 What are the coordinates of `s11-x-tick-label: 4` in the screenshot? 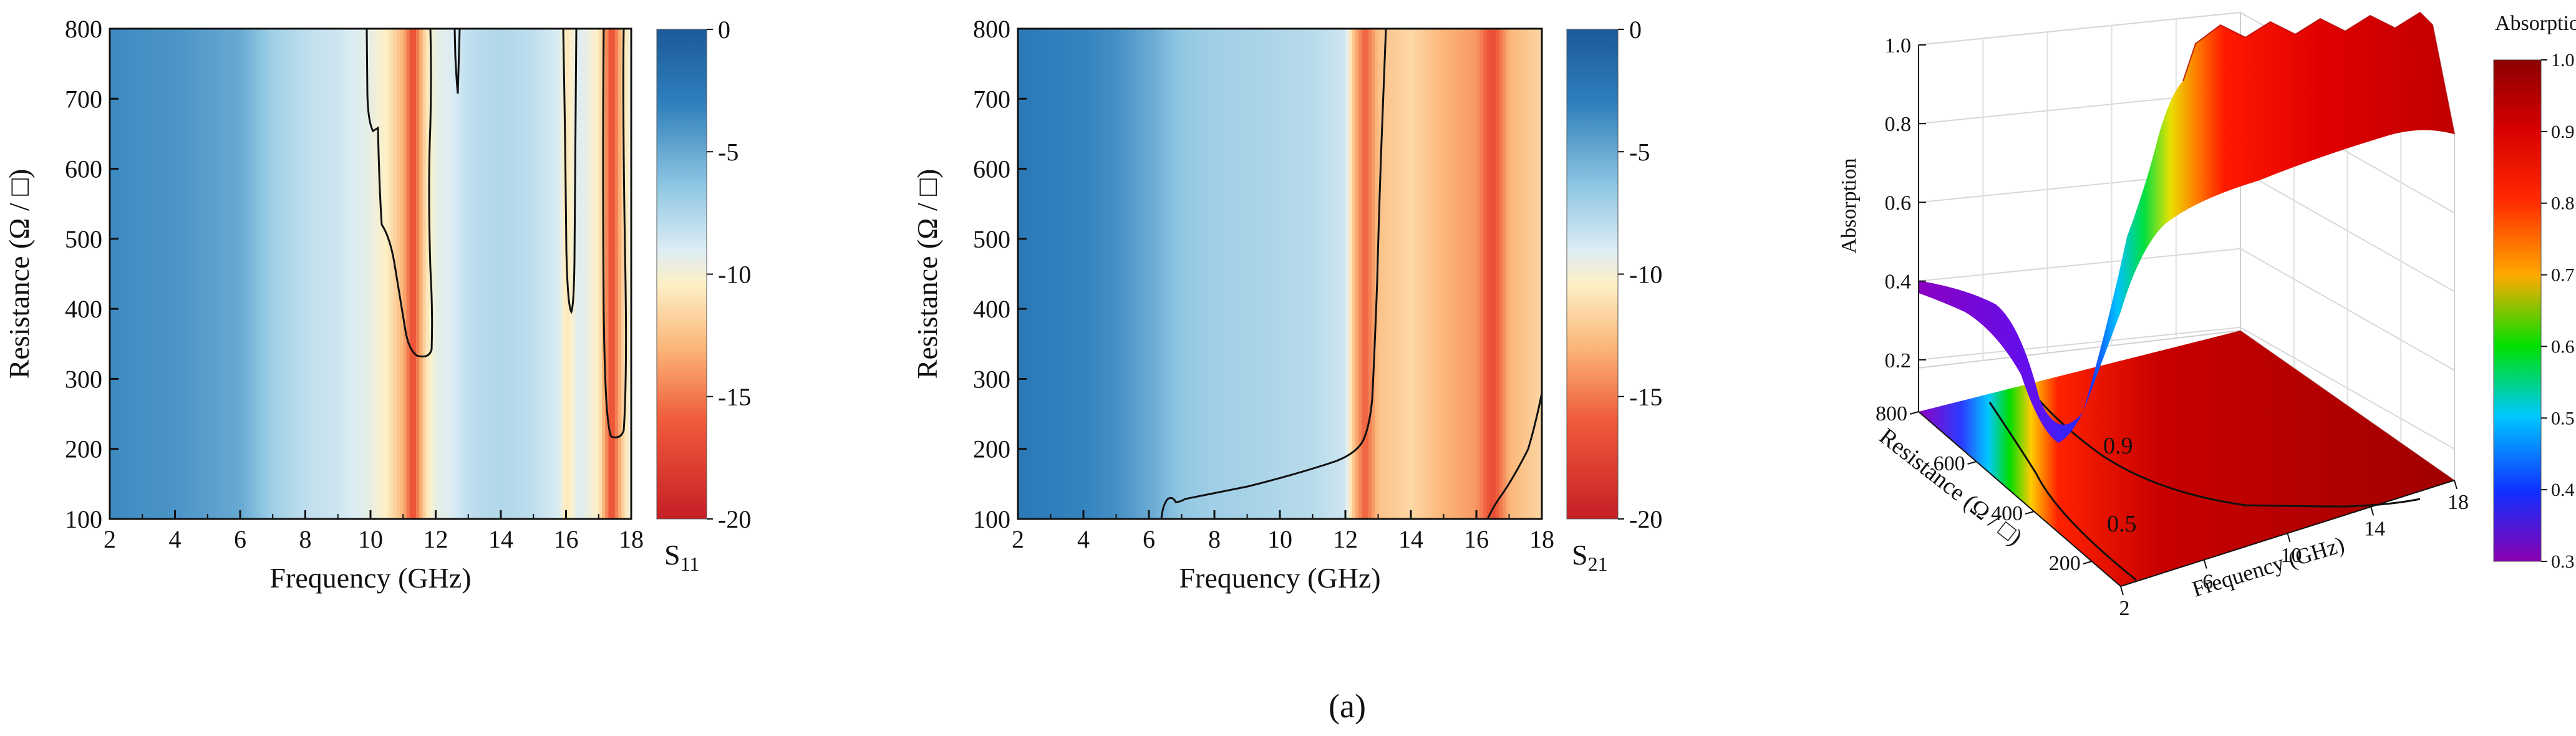 It's located at (175, 539).